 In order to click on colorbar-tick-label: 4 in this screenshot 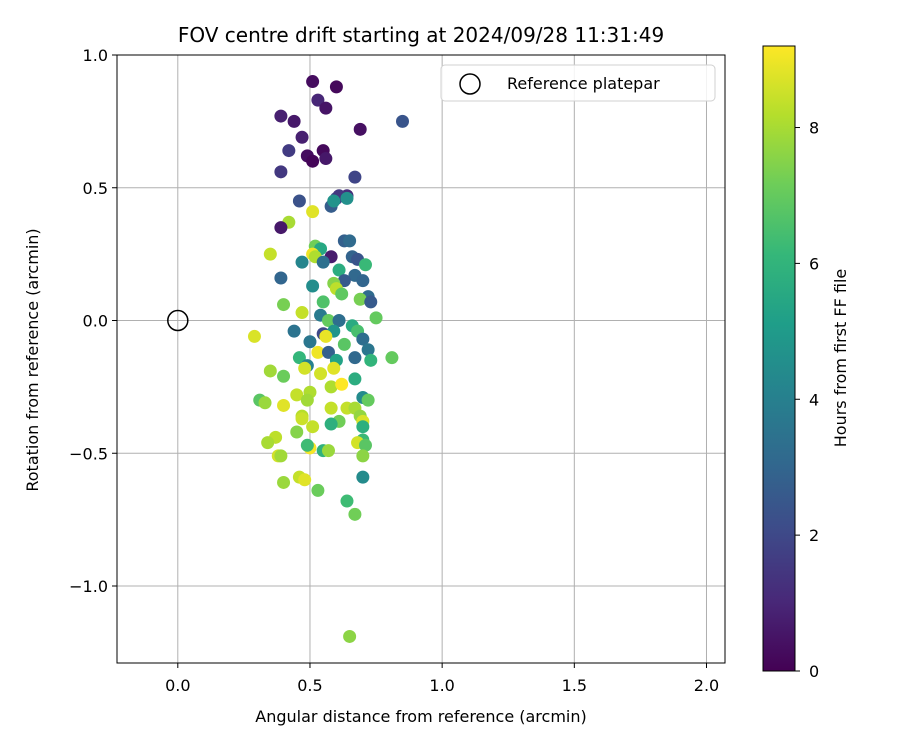, I will do `click(814, 399)`.